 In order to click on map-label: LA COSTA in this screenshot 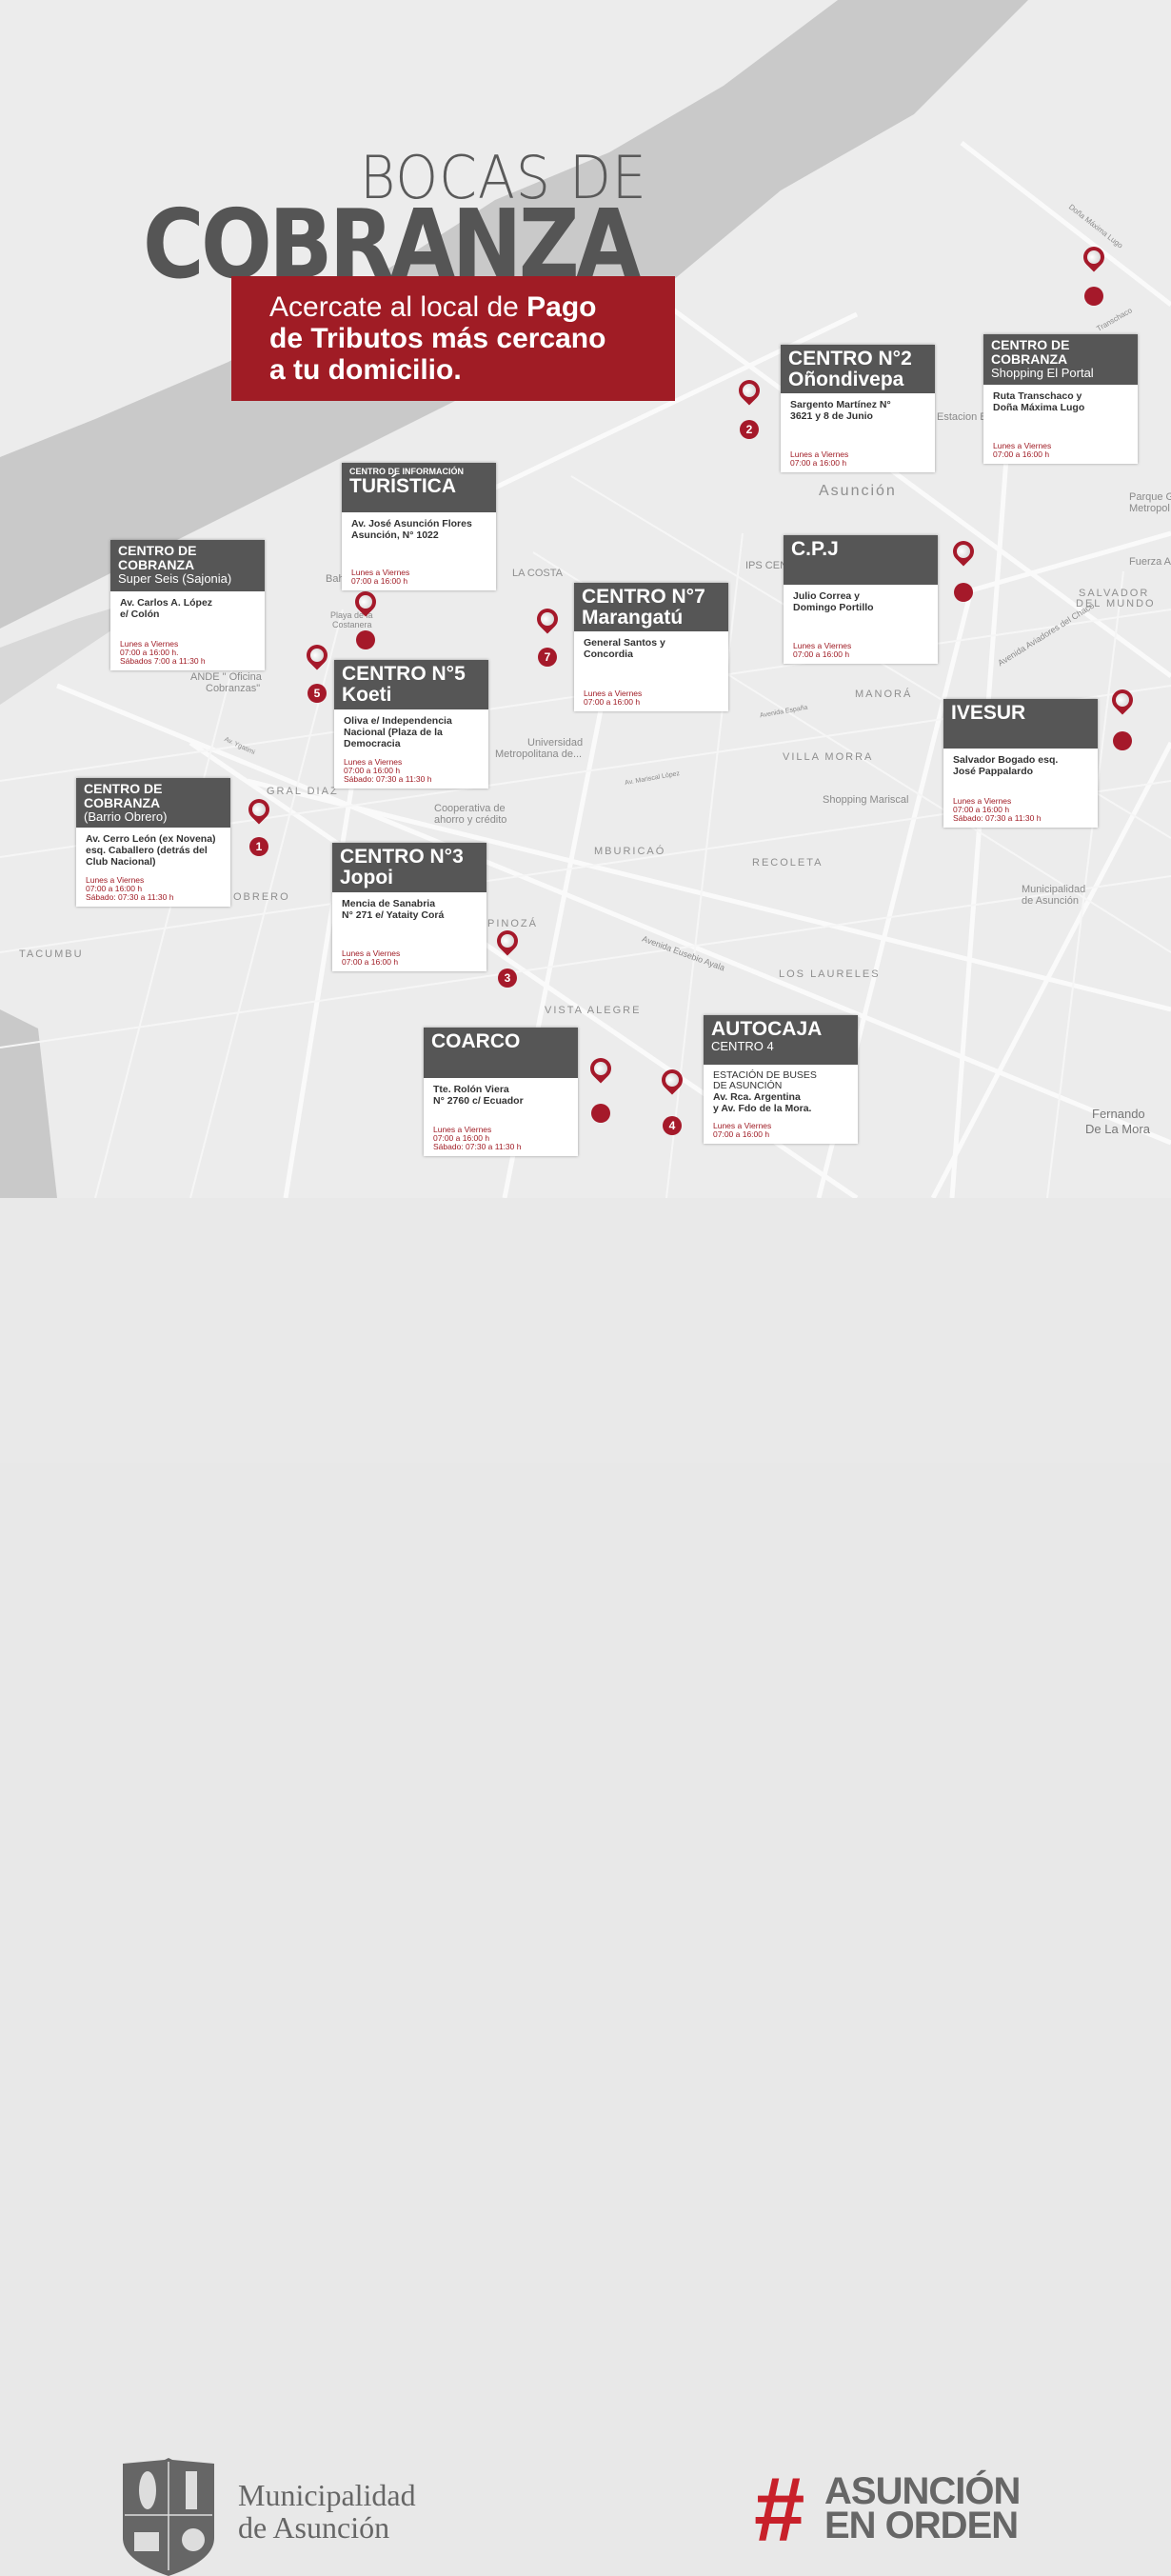, I will do `click(537, 573)`.